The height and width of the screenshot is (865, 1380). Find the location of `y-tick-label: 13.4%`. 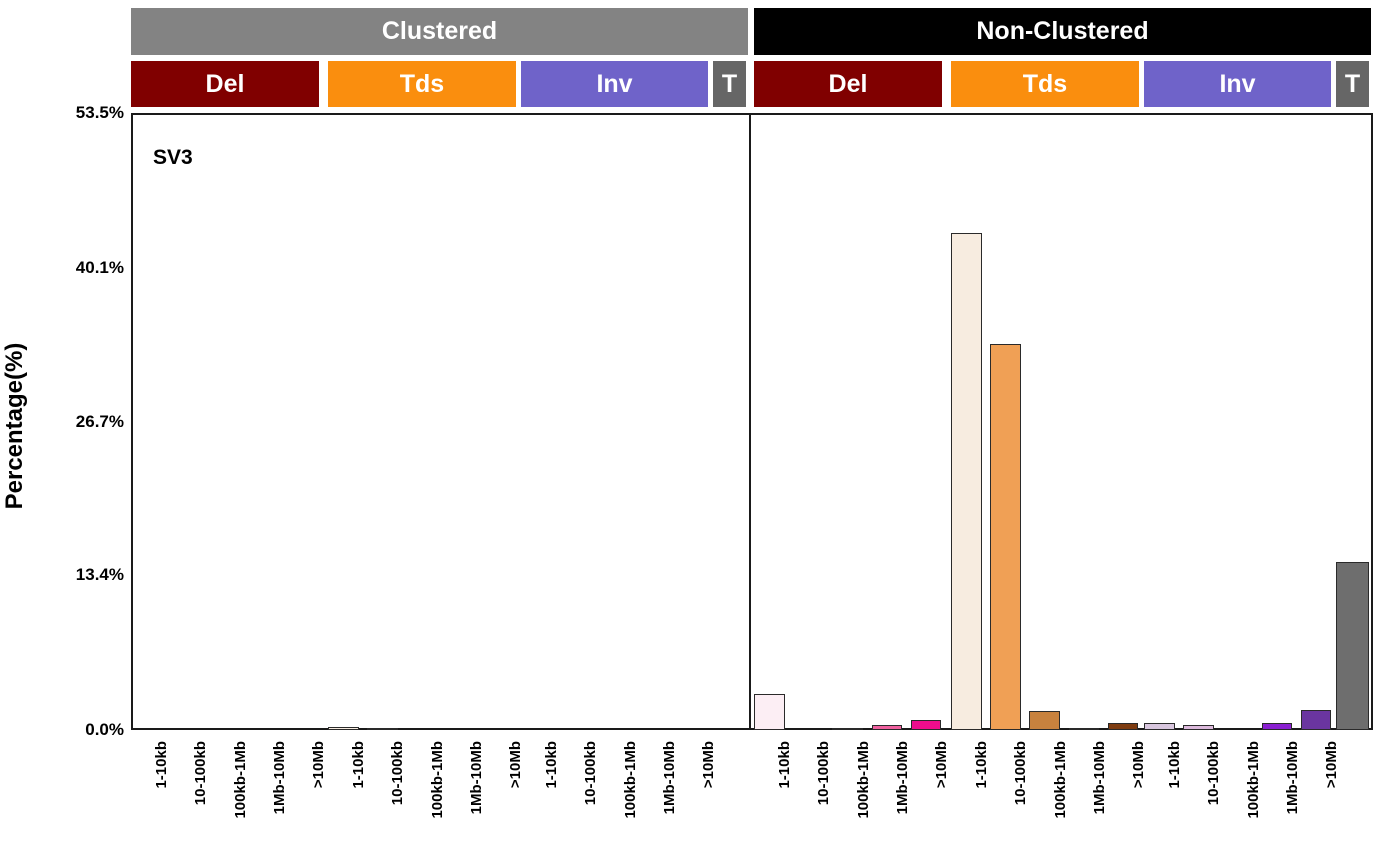

y-tick-label: 13.4% is located at coordinates (99, 575).